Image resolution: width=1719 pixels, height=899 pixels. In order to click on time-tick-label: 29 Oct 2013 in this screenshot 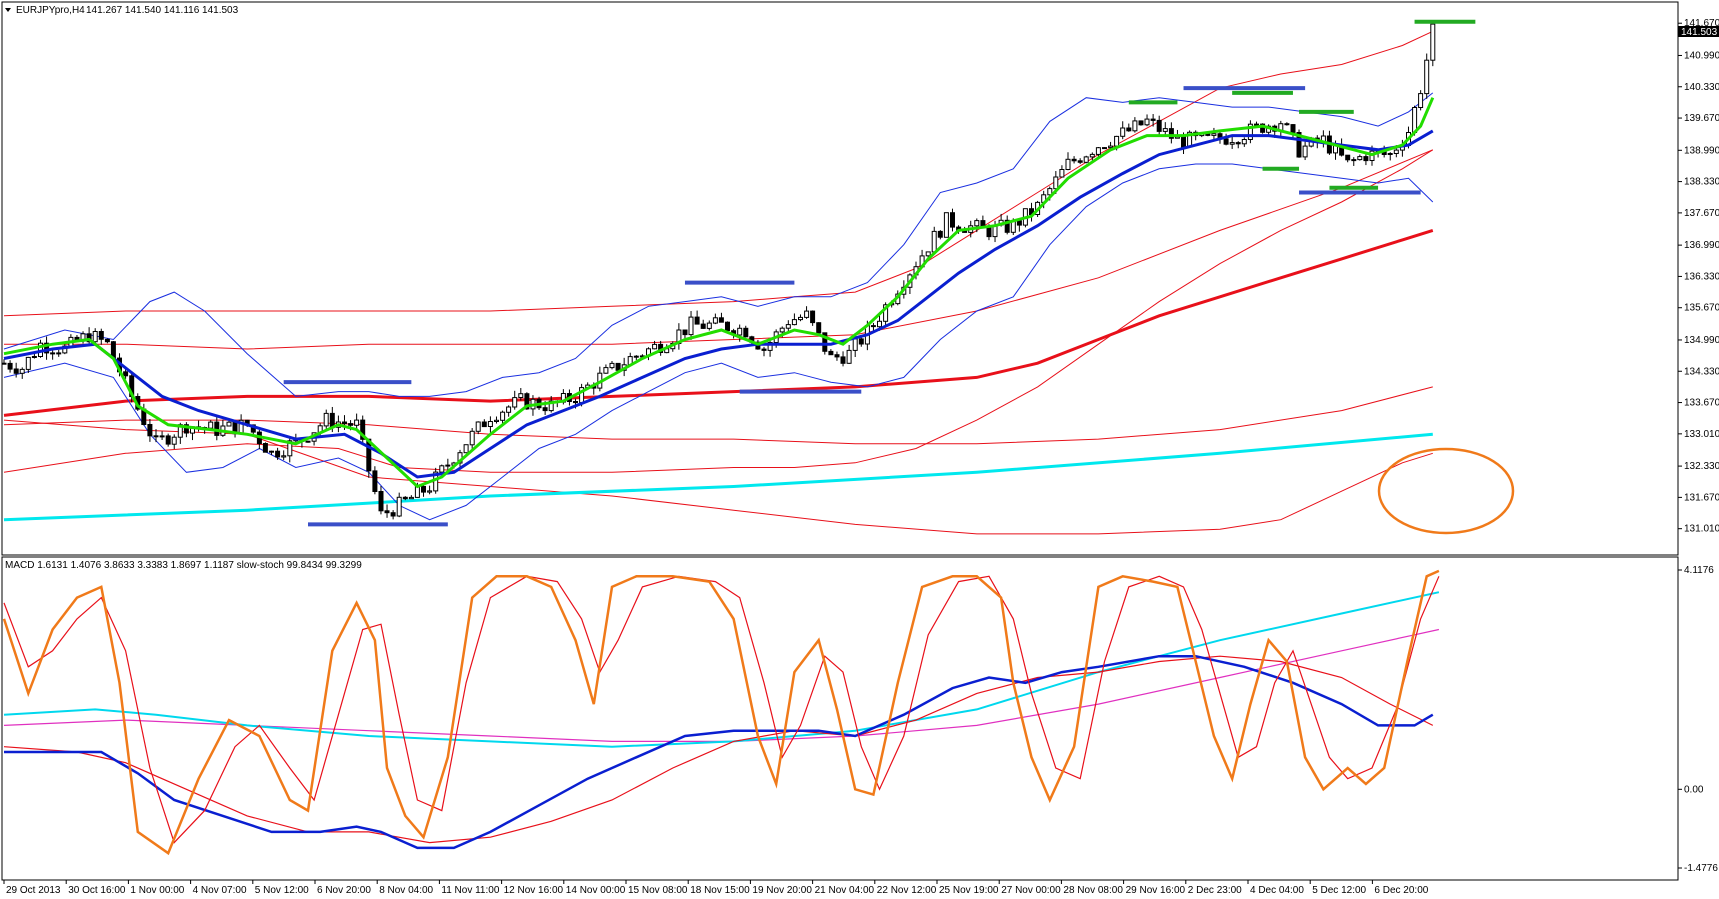, I will do `click(33, 890)`.